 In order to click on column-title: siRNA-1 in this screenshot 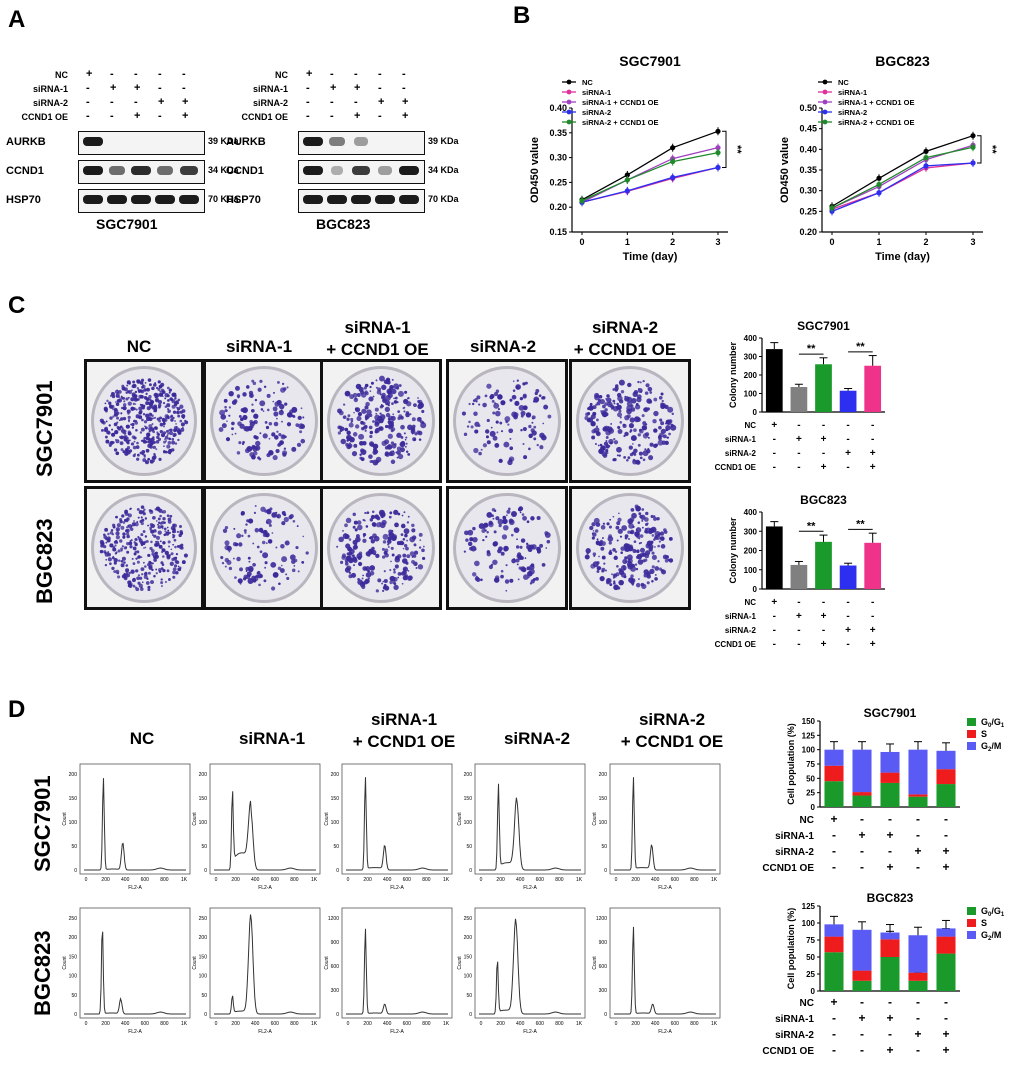, I will do `click(272, 738)`.